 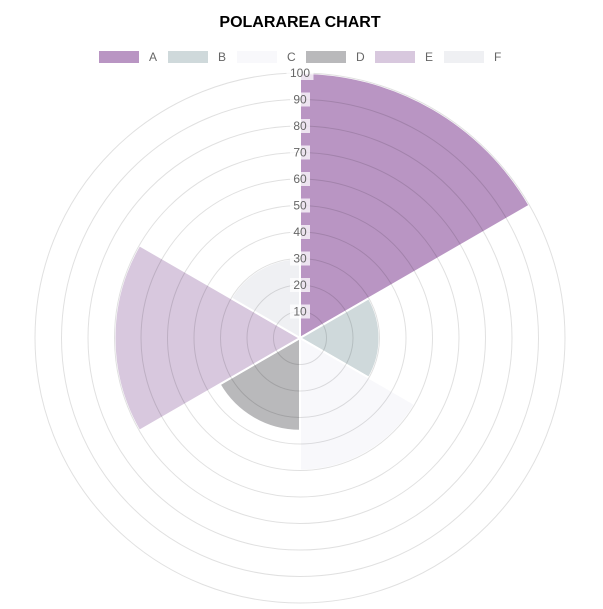 I want to click on legend-item-b: B, so click(x=197, y=57).